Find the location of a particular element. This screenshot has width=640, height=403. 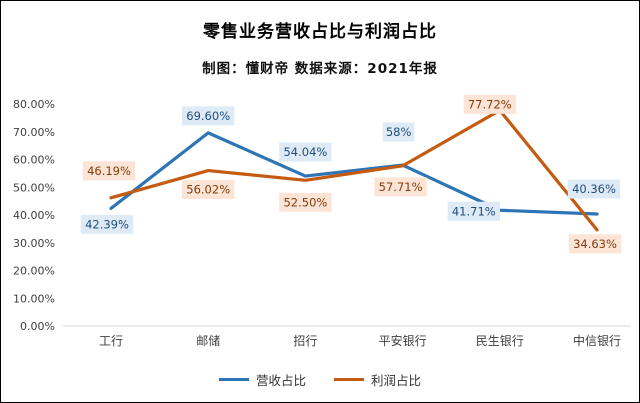

chart-subtitle: 制图：懂财帝 数据来源：2021年报 is located at coordinates (320, 69).